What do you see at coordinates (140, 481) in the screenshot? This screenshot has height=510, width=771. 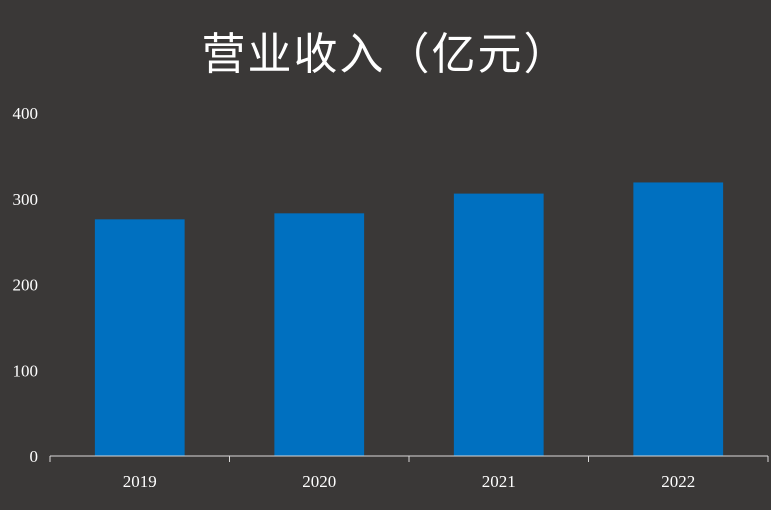 I see `x-tick-label: 2019` at bounding box center [140, 481].